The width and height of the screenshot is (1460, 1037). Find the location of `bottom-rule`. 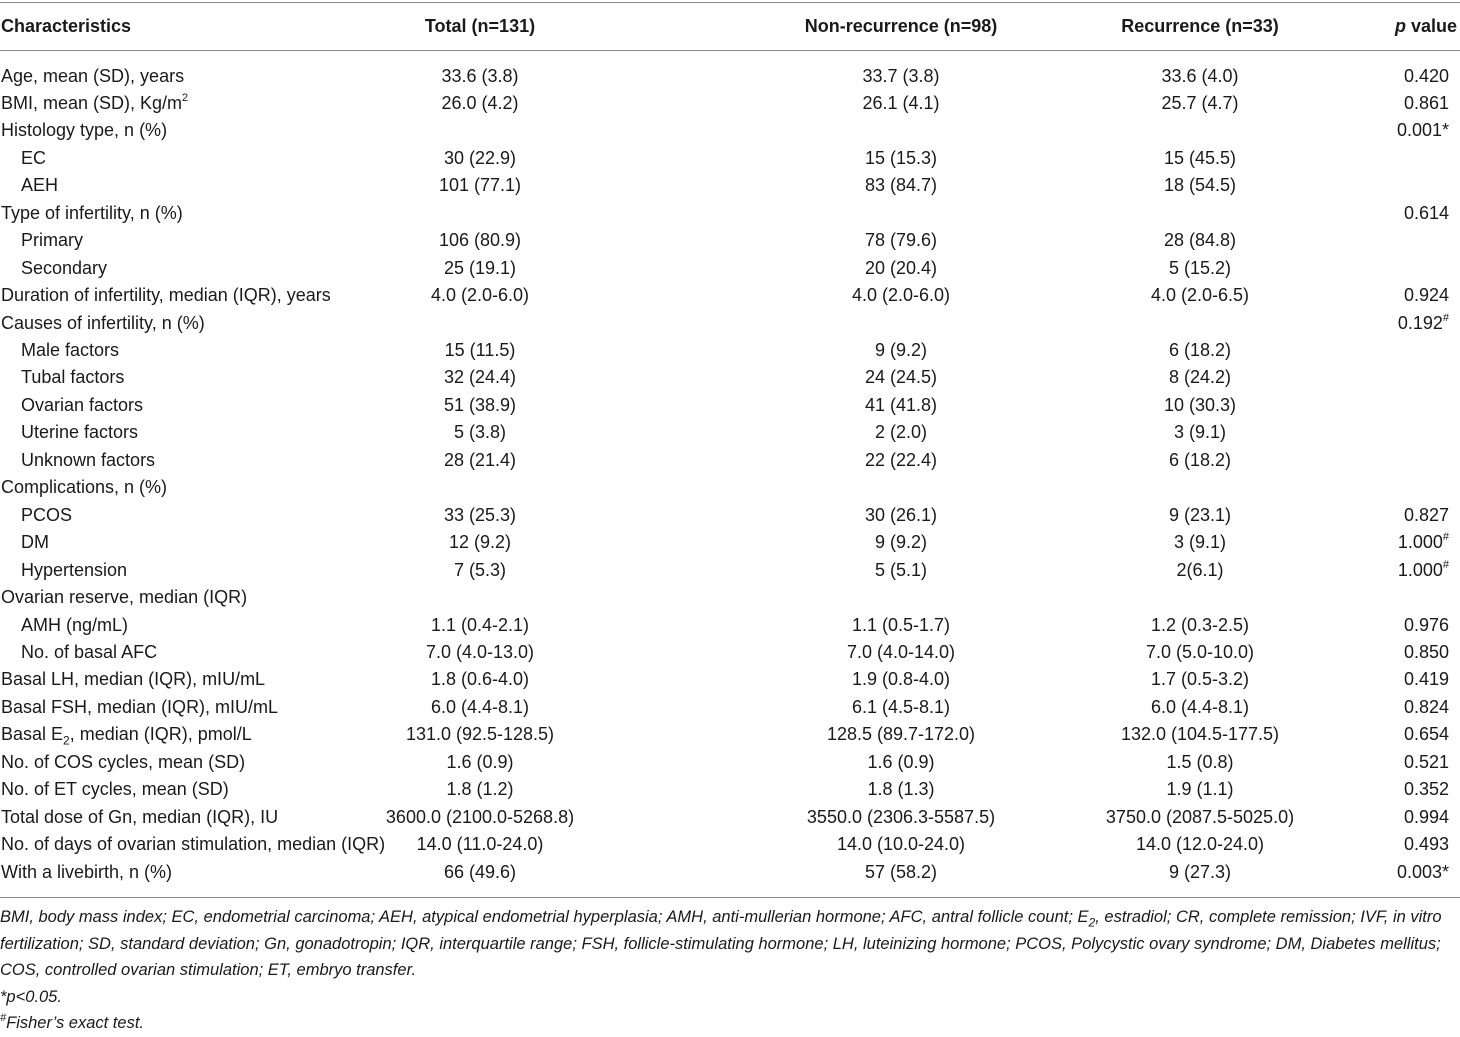

bottom-rule is located at coordinates (730, 897).